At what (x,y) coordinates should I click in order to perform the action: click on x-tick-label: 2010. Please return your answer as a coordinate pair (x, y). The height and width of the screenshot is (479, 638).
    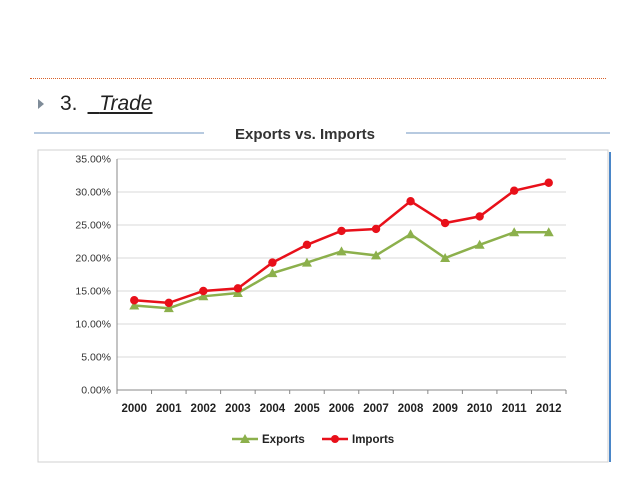
    Looking at the image, I should click on (480, 409).